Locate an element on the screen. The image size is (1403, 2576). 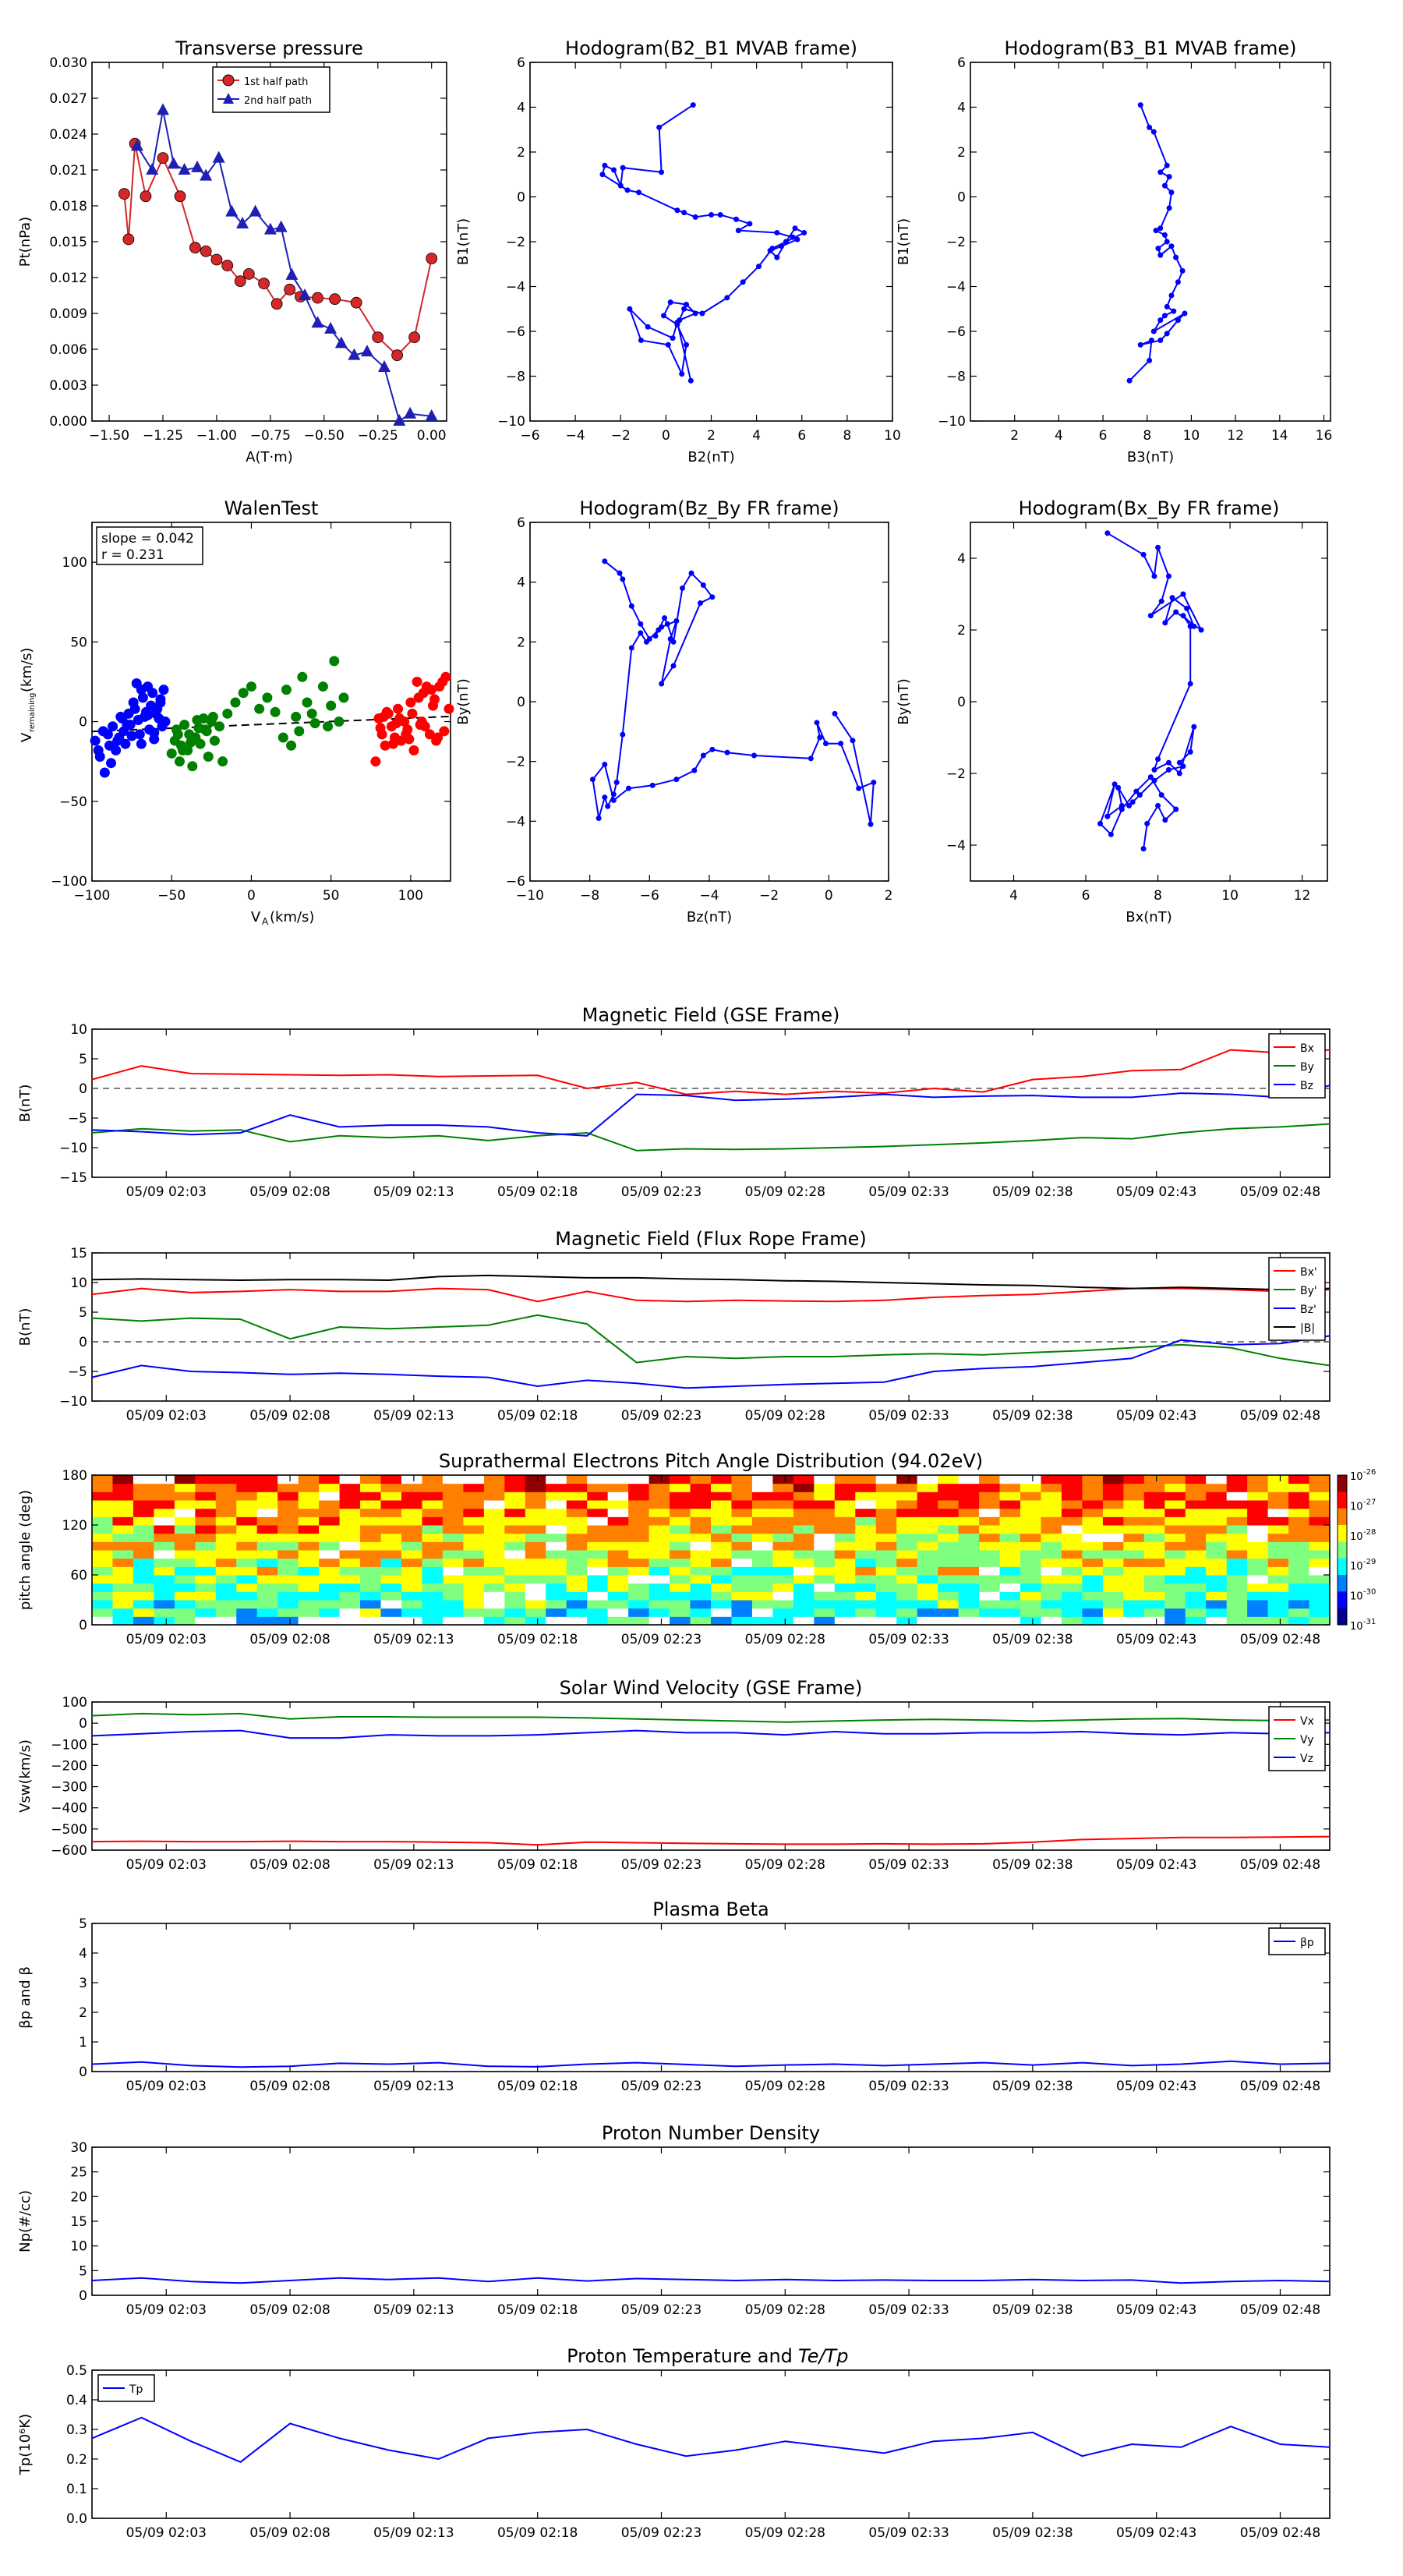
pitch-angle-colorbar-segment is located at coordinates (1342, 1567).